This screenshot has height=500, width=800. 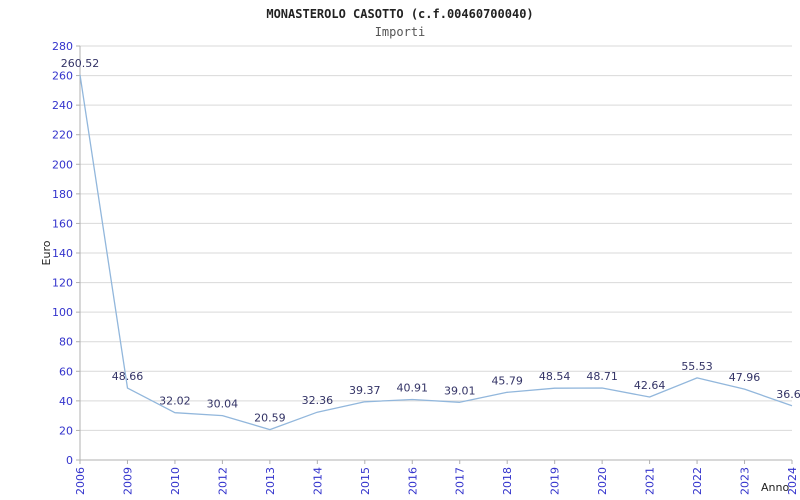 What do you see at coordinates (650, 385) in the screenshot?
I see `point-label: 42.64` at bounding box center [650, 385].